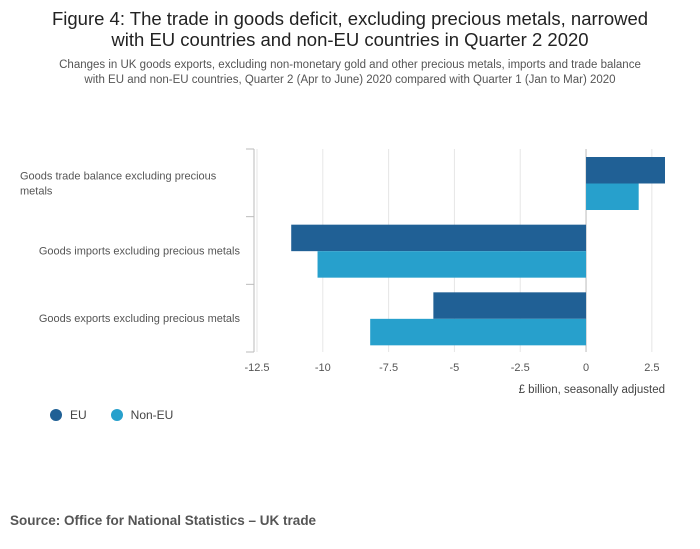  I want to click on legend-label-non-eu: Non-EU, so click(152, 415).